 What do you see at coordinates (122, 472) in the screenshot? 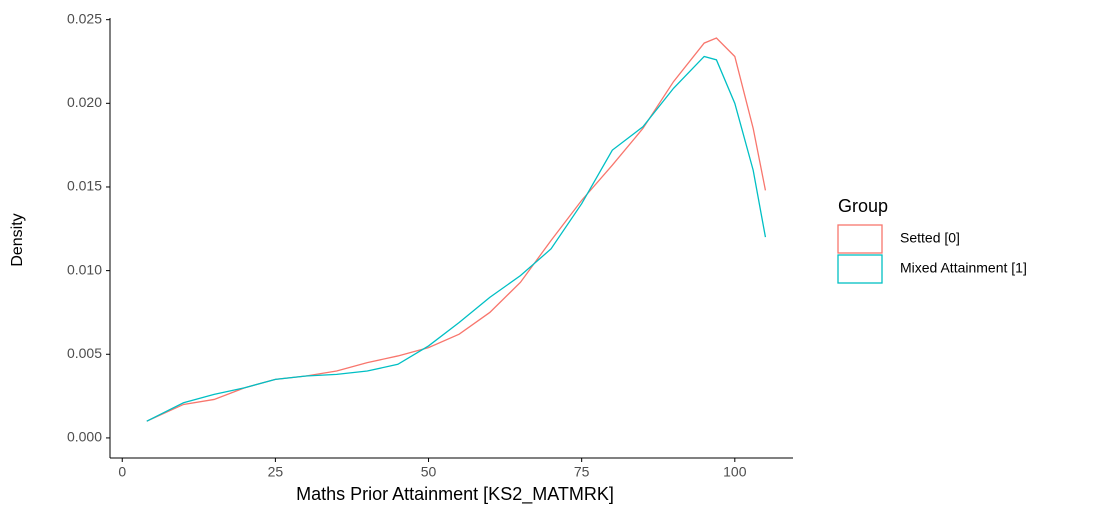
I see `x-tick-label: 0` at bounding box center [122, 472].